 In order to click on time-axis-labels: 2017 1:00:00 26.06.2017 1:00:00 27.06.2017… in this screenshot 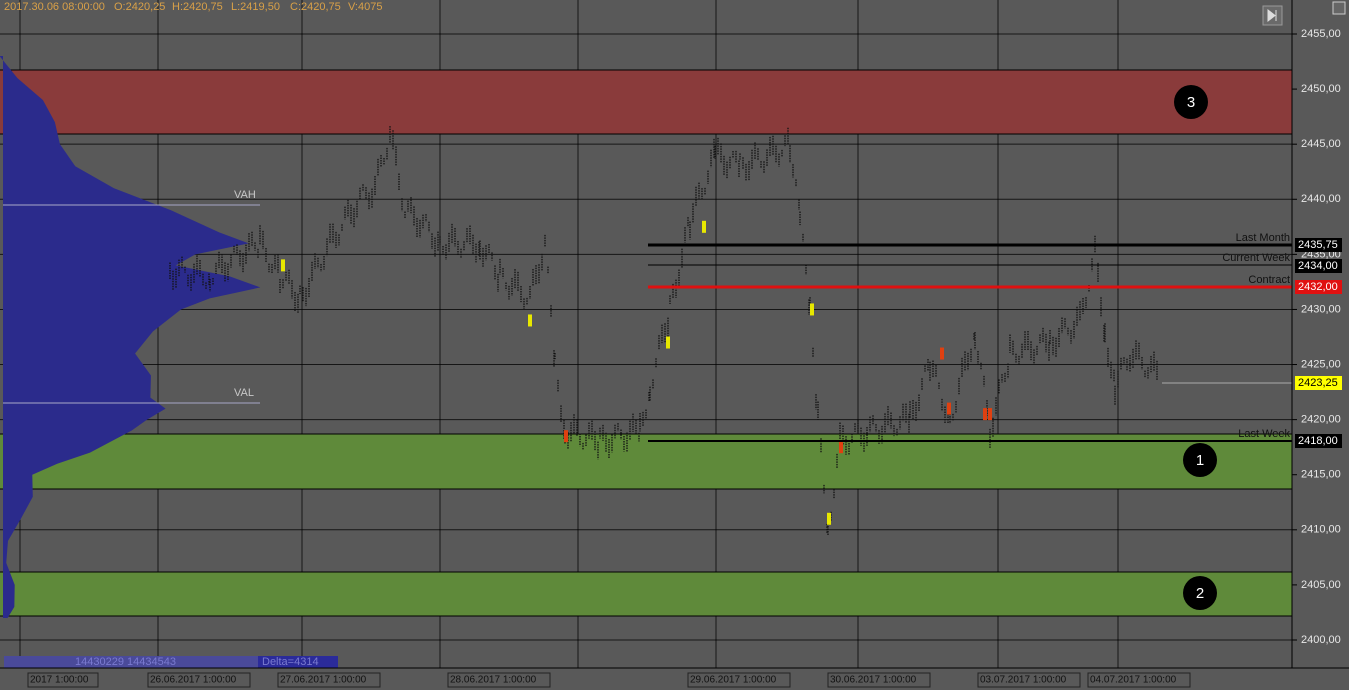, I will do `click(609, 680)`.